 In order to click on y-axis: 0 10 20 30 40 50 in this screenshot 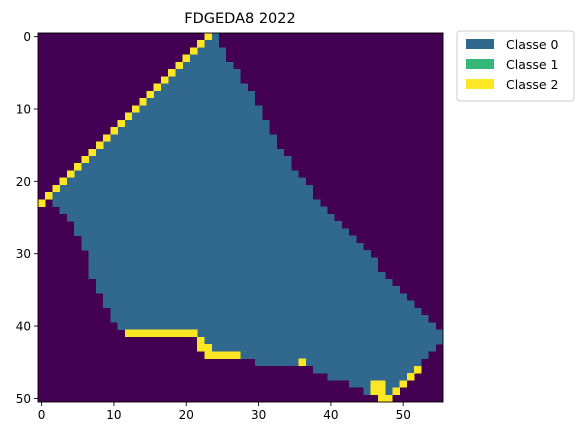, I will do `click(27, 218)`.